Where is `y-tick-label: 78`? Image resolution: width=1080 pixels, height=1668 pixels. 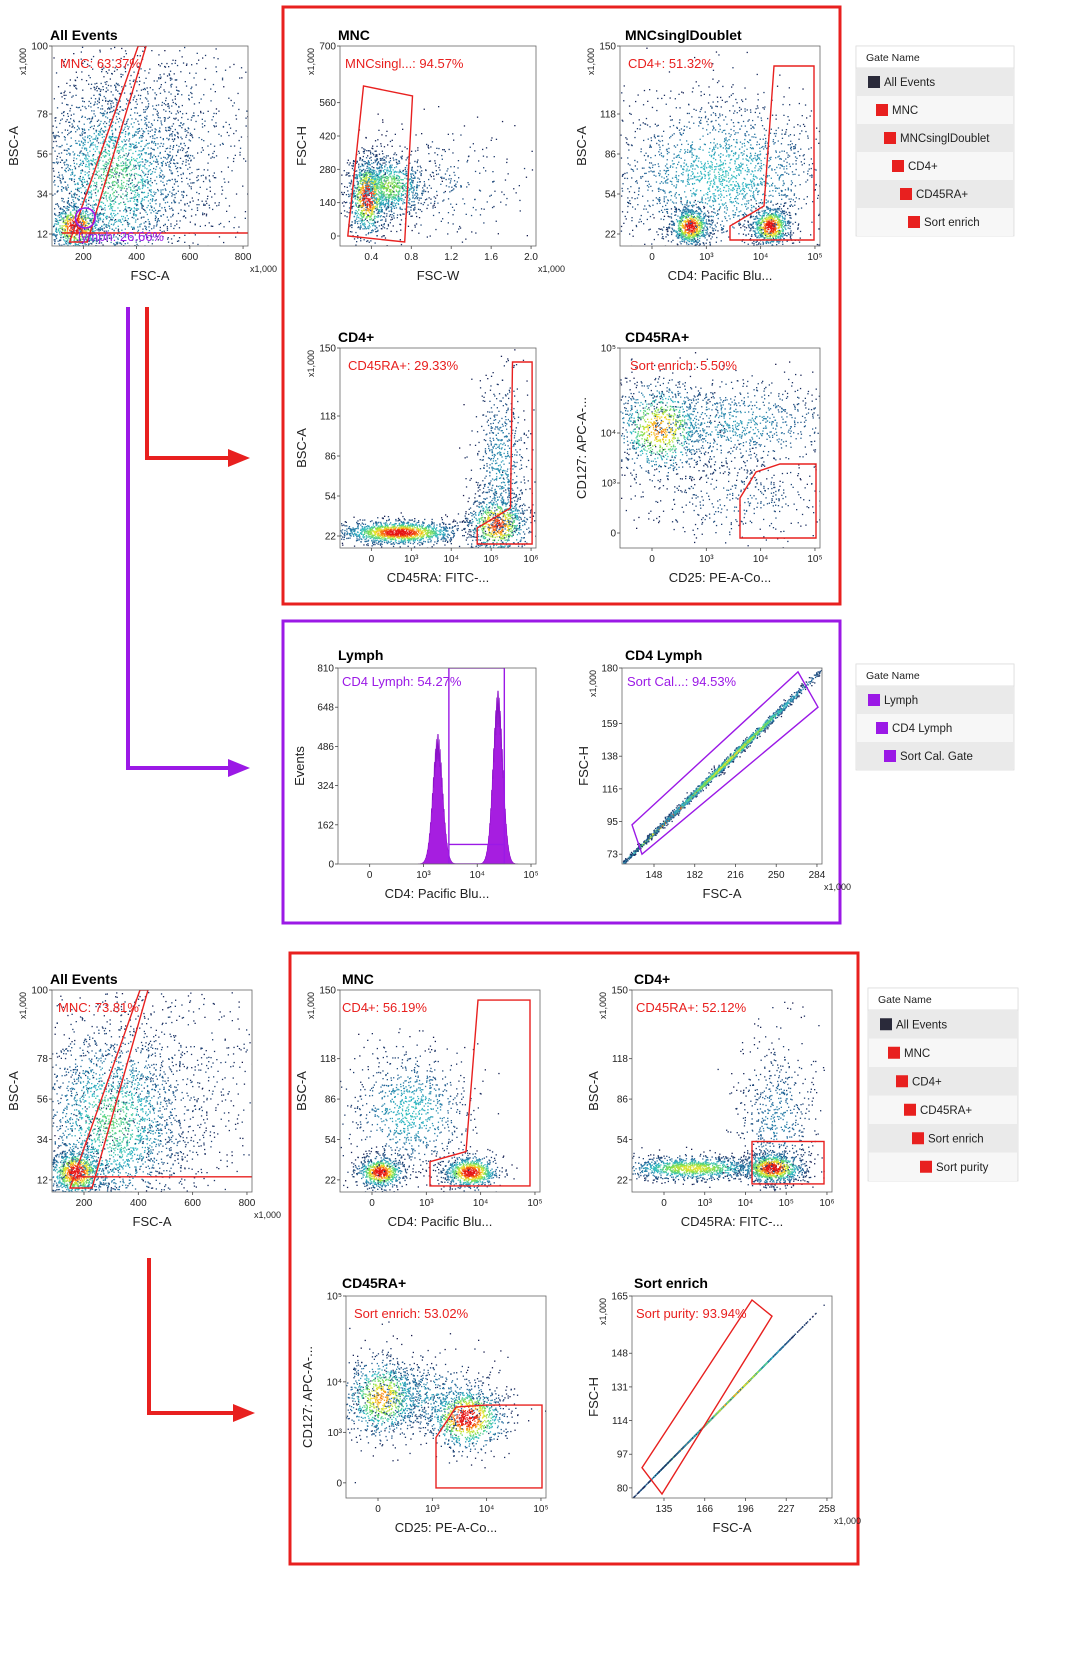 y-tick-label: 78 is located at coordinates (43, 115).